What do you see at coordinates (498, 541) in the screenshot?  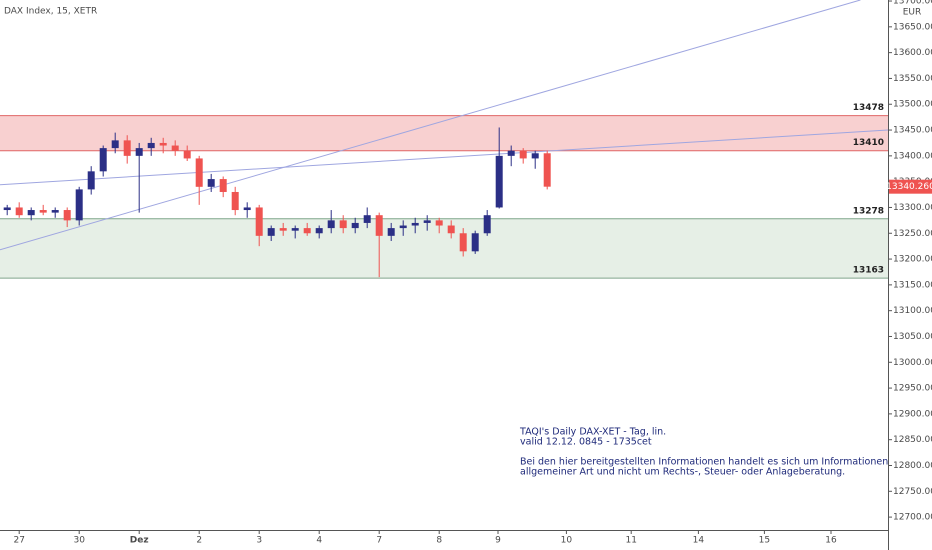 I see `x-tick-label: 9` at bounding box center [498, 541].